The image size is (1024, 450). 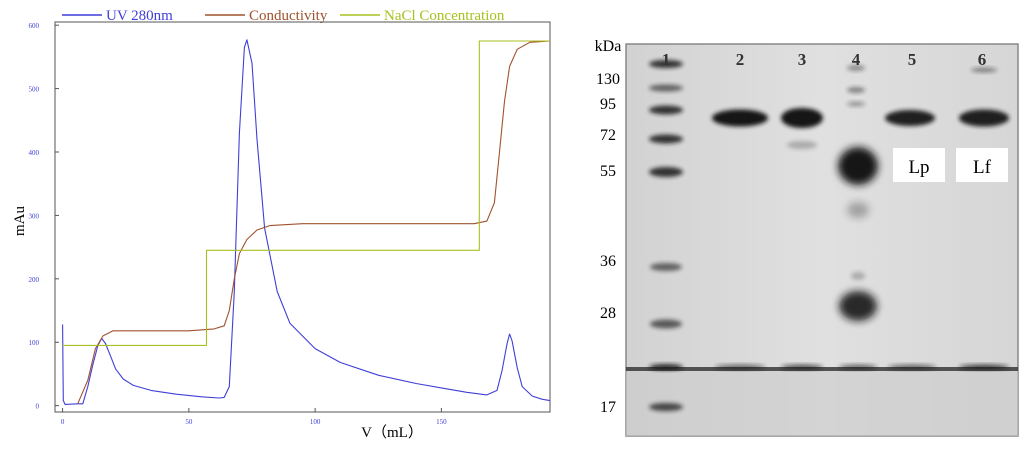 What do you see at coordinates (315, 422) in the screenshot?
I see `x-tick-label-100: 100` at bounding box center [315, 422].